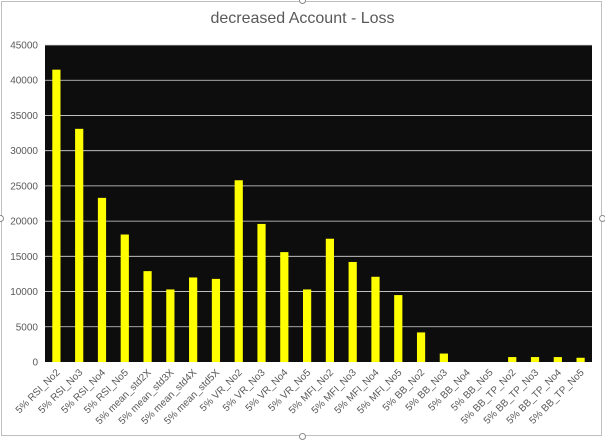  What do you see at coordinates (602, 218) in the screenshot?
I see `resize-handle-right` at bounding box center [602, 218].